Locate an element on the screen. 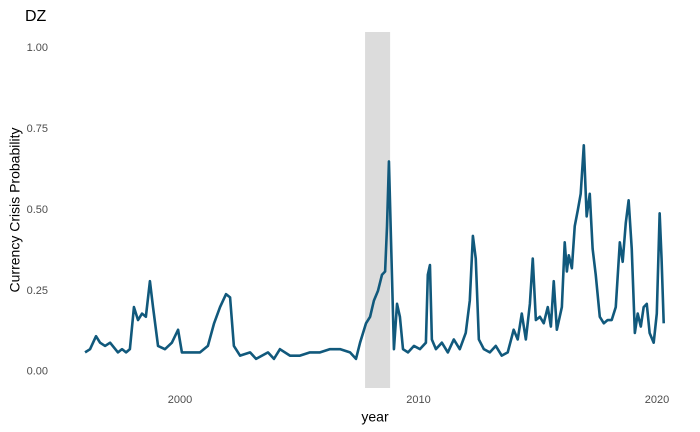  x-tick-label: 2000 is located at coordinates (180, 400).